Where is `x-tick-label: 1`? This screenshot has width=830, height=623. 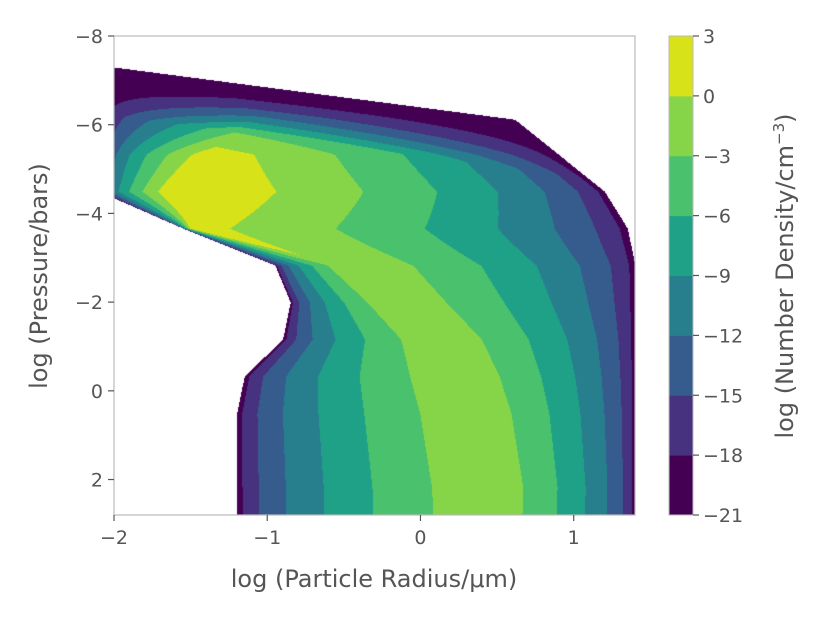
x-tick-label: 1 is located at coordinates (574, 538).